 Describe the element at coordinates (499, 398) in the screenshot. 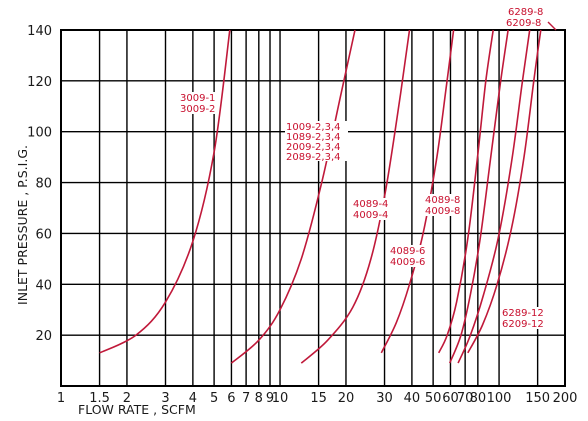

I see `x-tick-label: 100` at that location.